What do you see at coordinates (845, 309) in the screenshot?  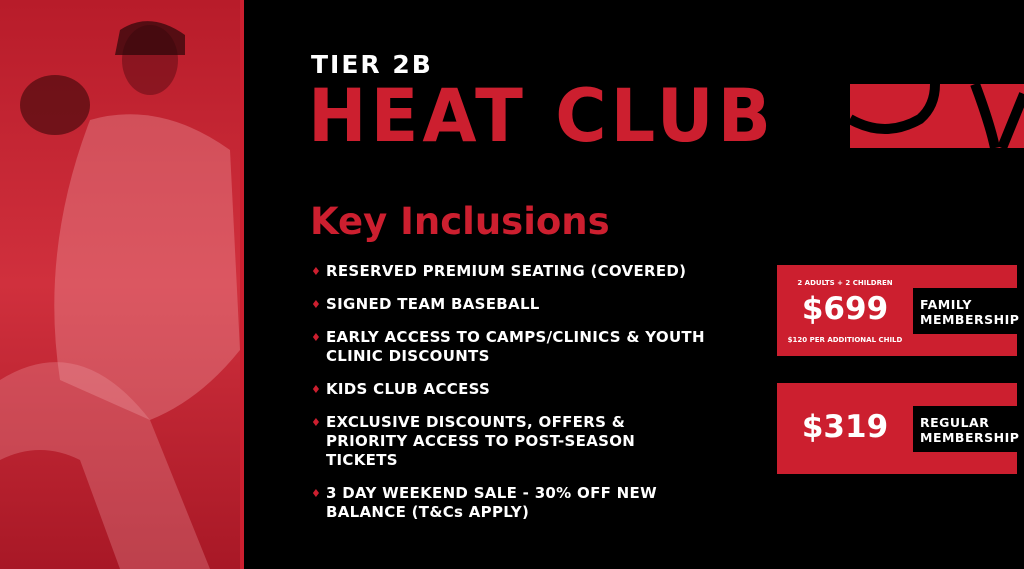 I see `family-price: $699` at bounding box center [845, 309].